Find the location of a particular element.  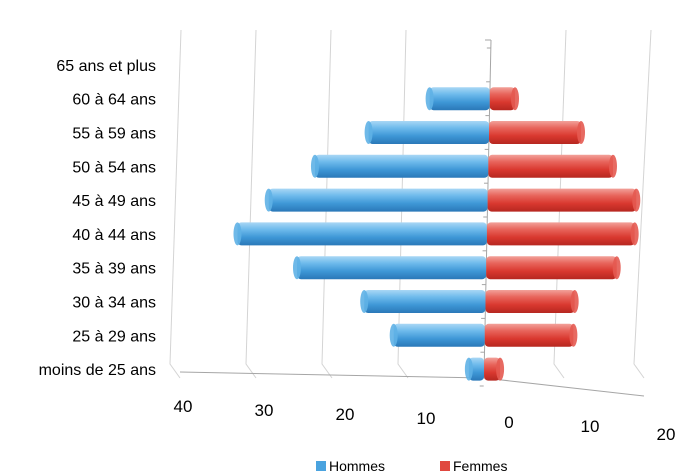

x-tick-label: 0 is located at coordinates (508, 422).